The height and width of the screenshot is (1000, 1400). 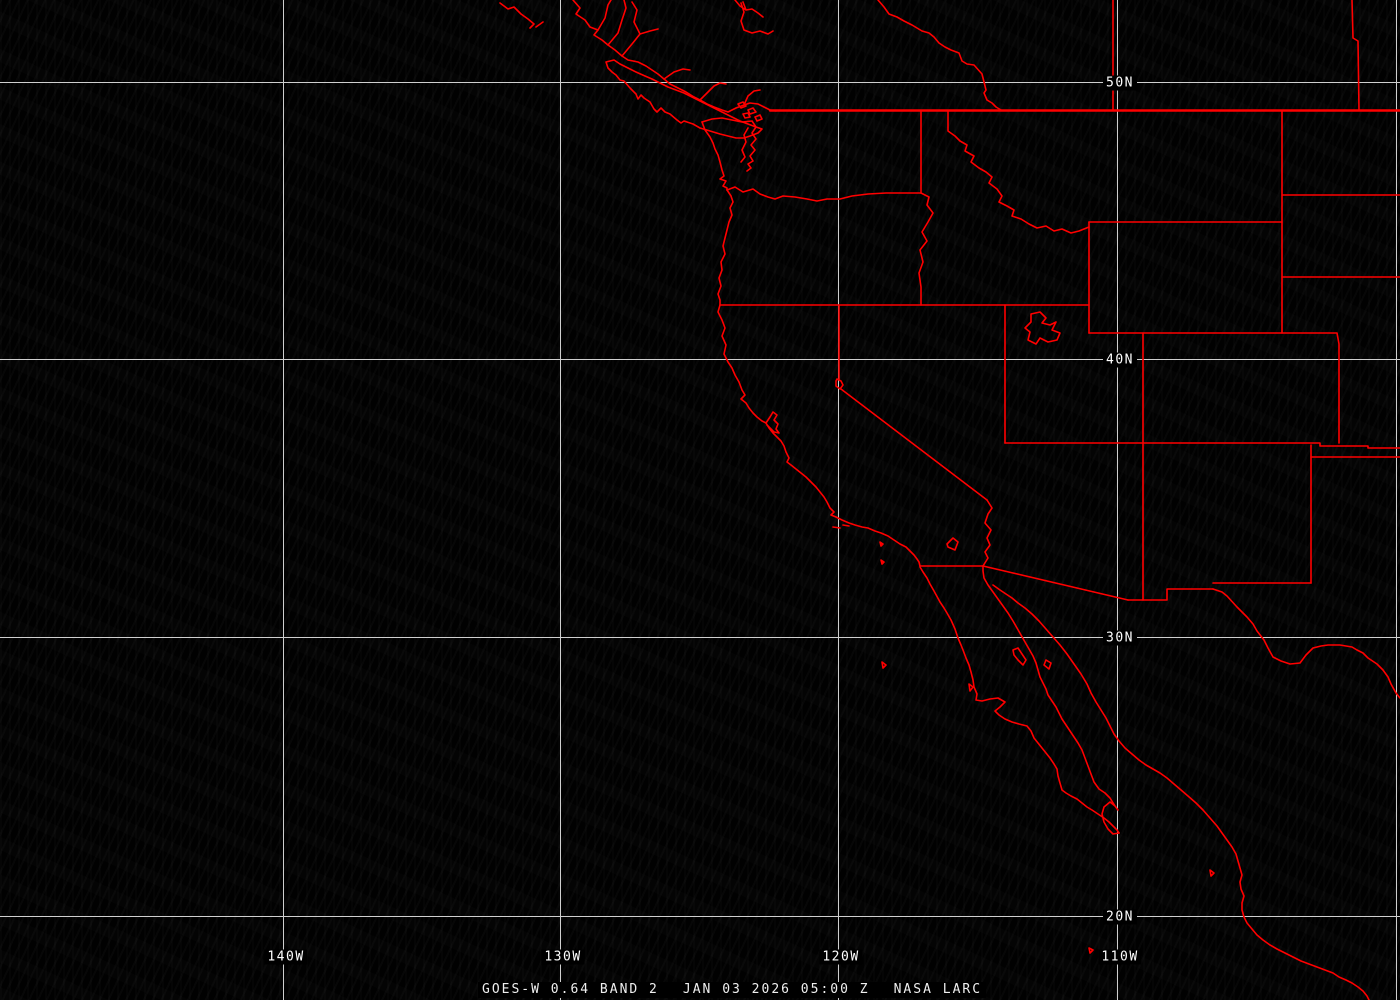 What do you see at coordinates (926, 249) in the screenshot?
I see `or-id-border` at bounding box center [926, 249].